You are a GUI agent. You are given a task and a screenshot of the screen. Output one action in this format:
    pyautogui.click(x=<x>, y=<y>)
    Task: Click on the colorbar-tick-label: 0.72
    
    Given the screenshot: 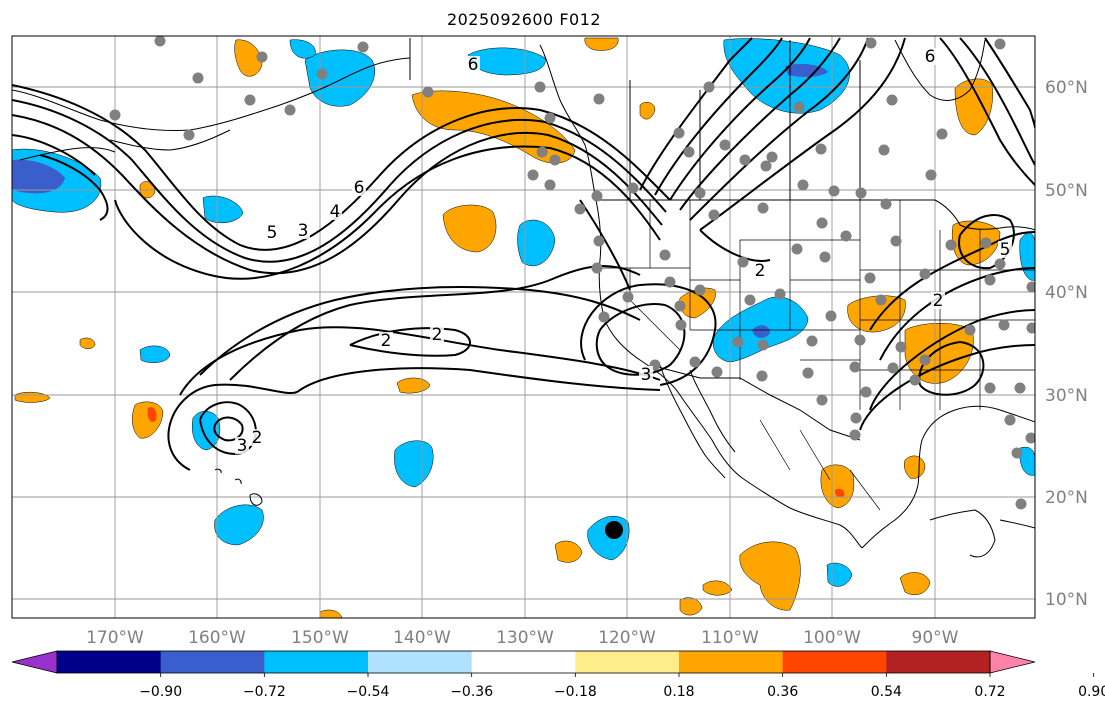 What is the action you would take?
    pyautogui.click(x=989, y=692)
    